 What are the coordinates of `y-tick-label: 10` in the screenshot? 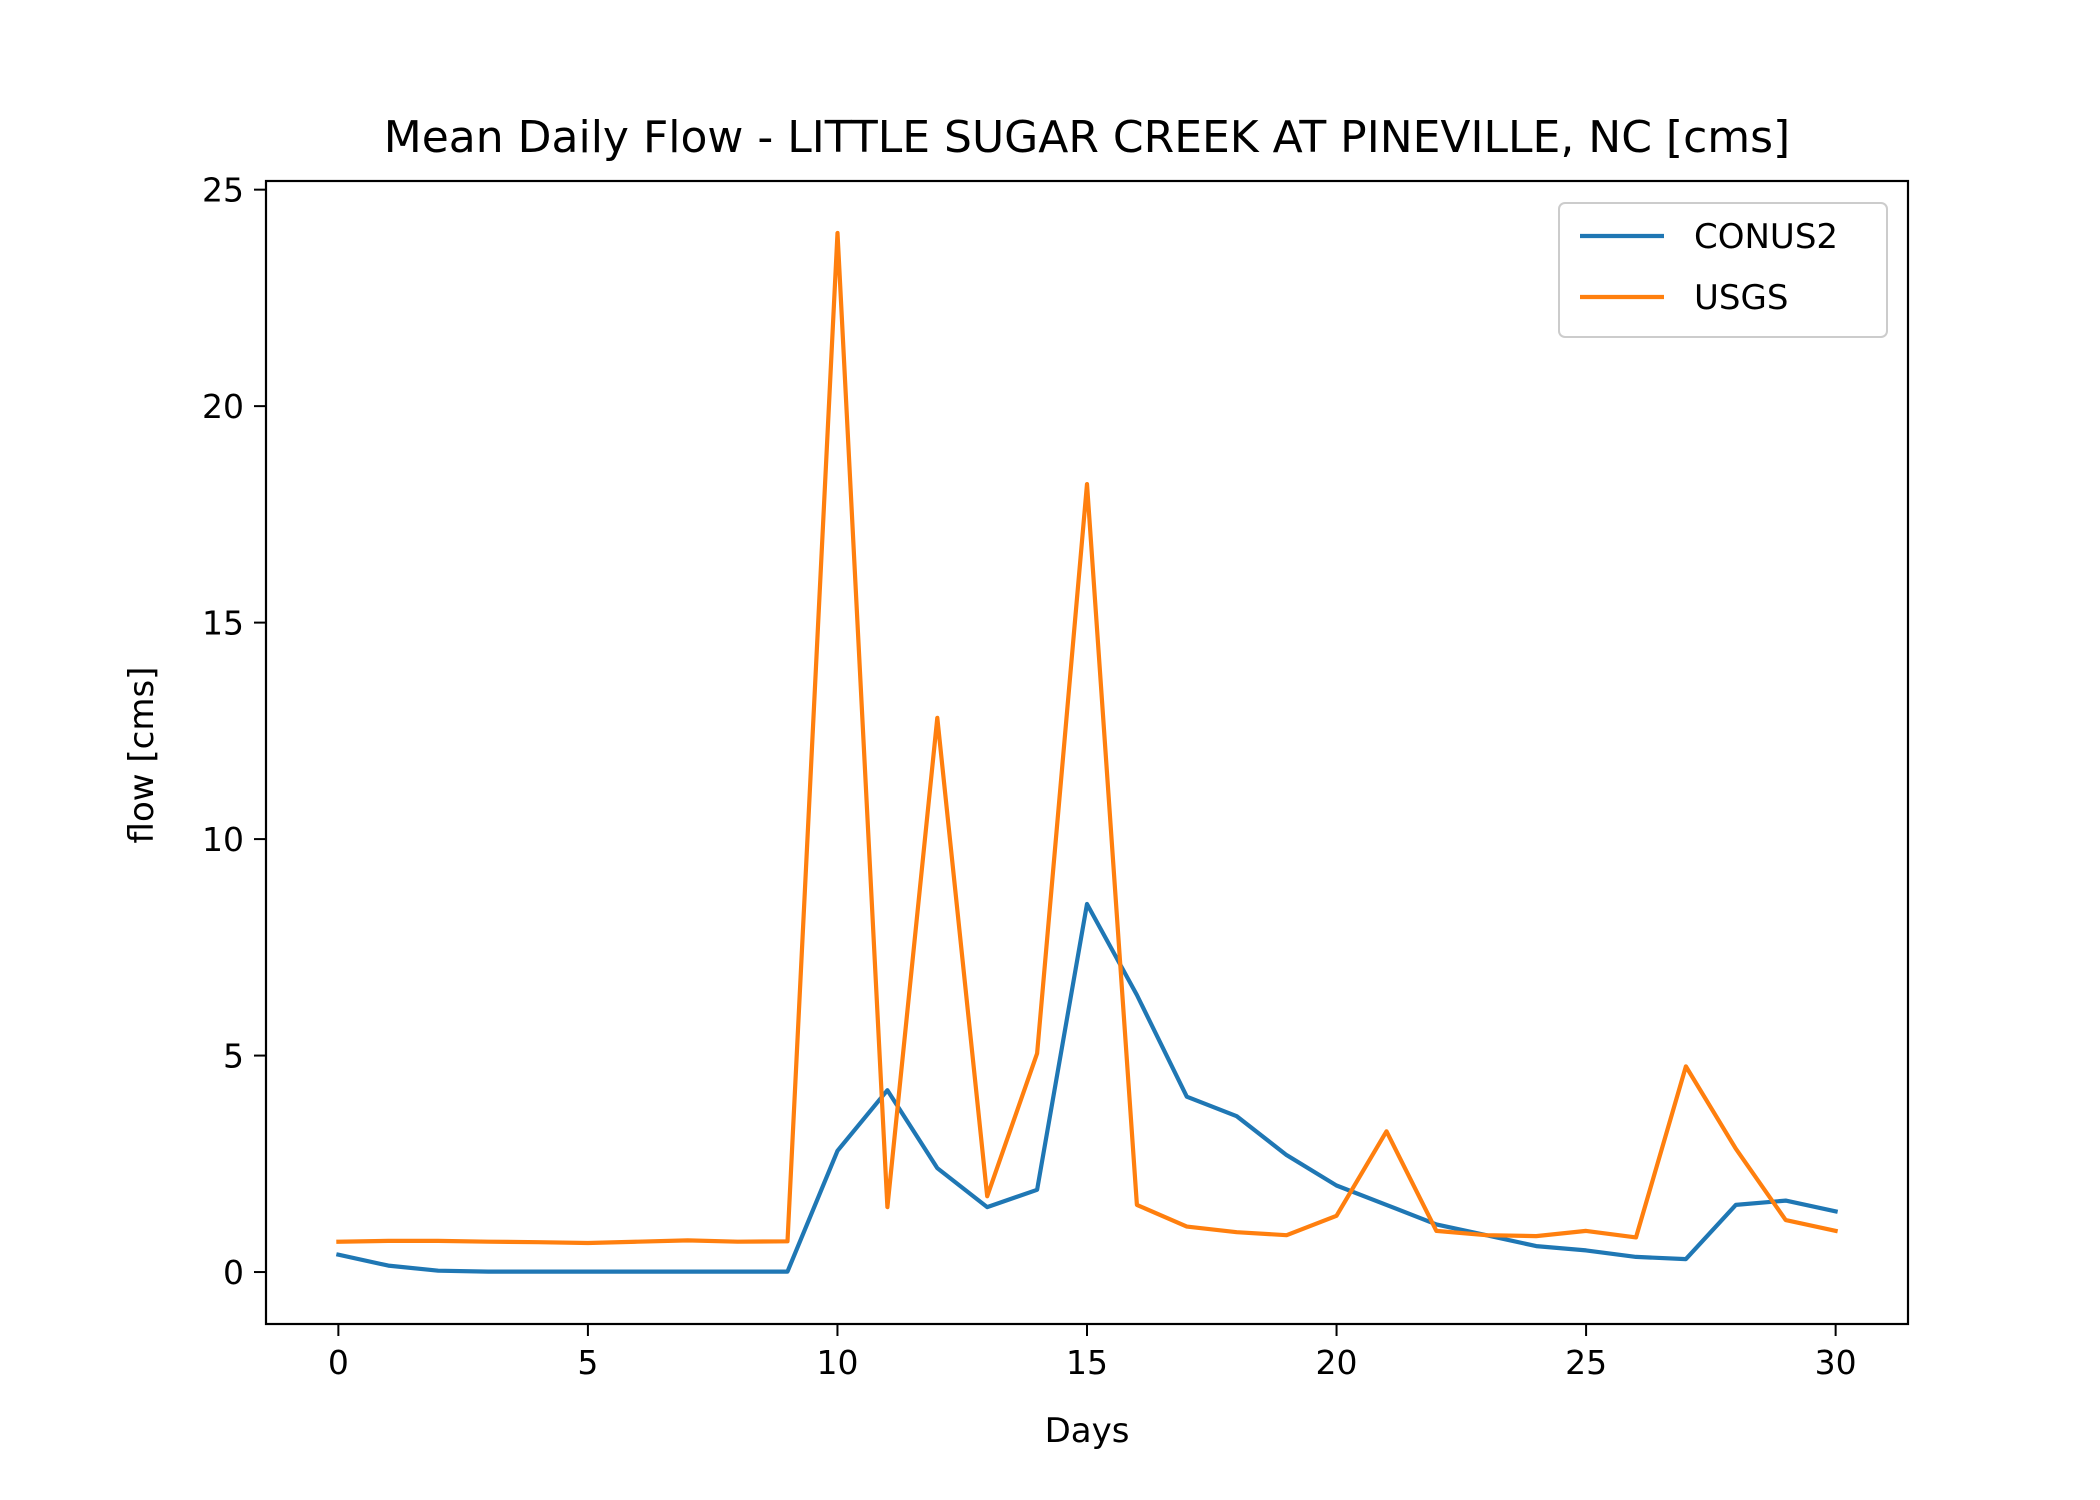 It's located at (223, 839).